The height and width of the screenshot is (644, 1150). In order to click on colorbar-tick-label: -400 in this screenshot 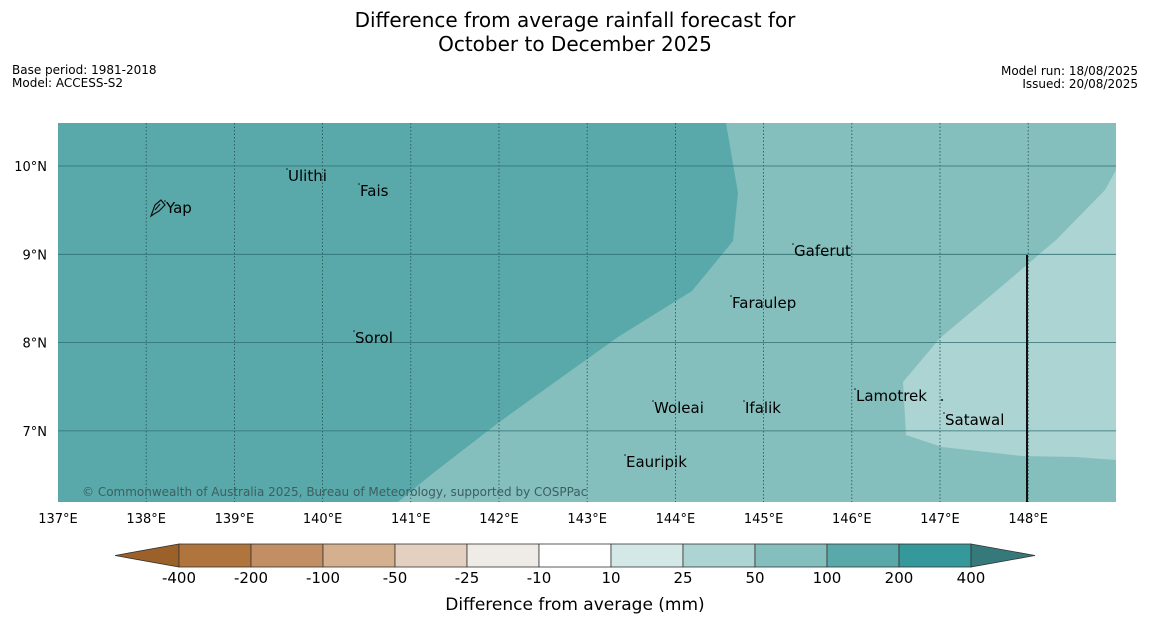, I will do `click(179, 578)`.